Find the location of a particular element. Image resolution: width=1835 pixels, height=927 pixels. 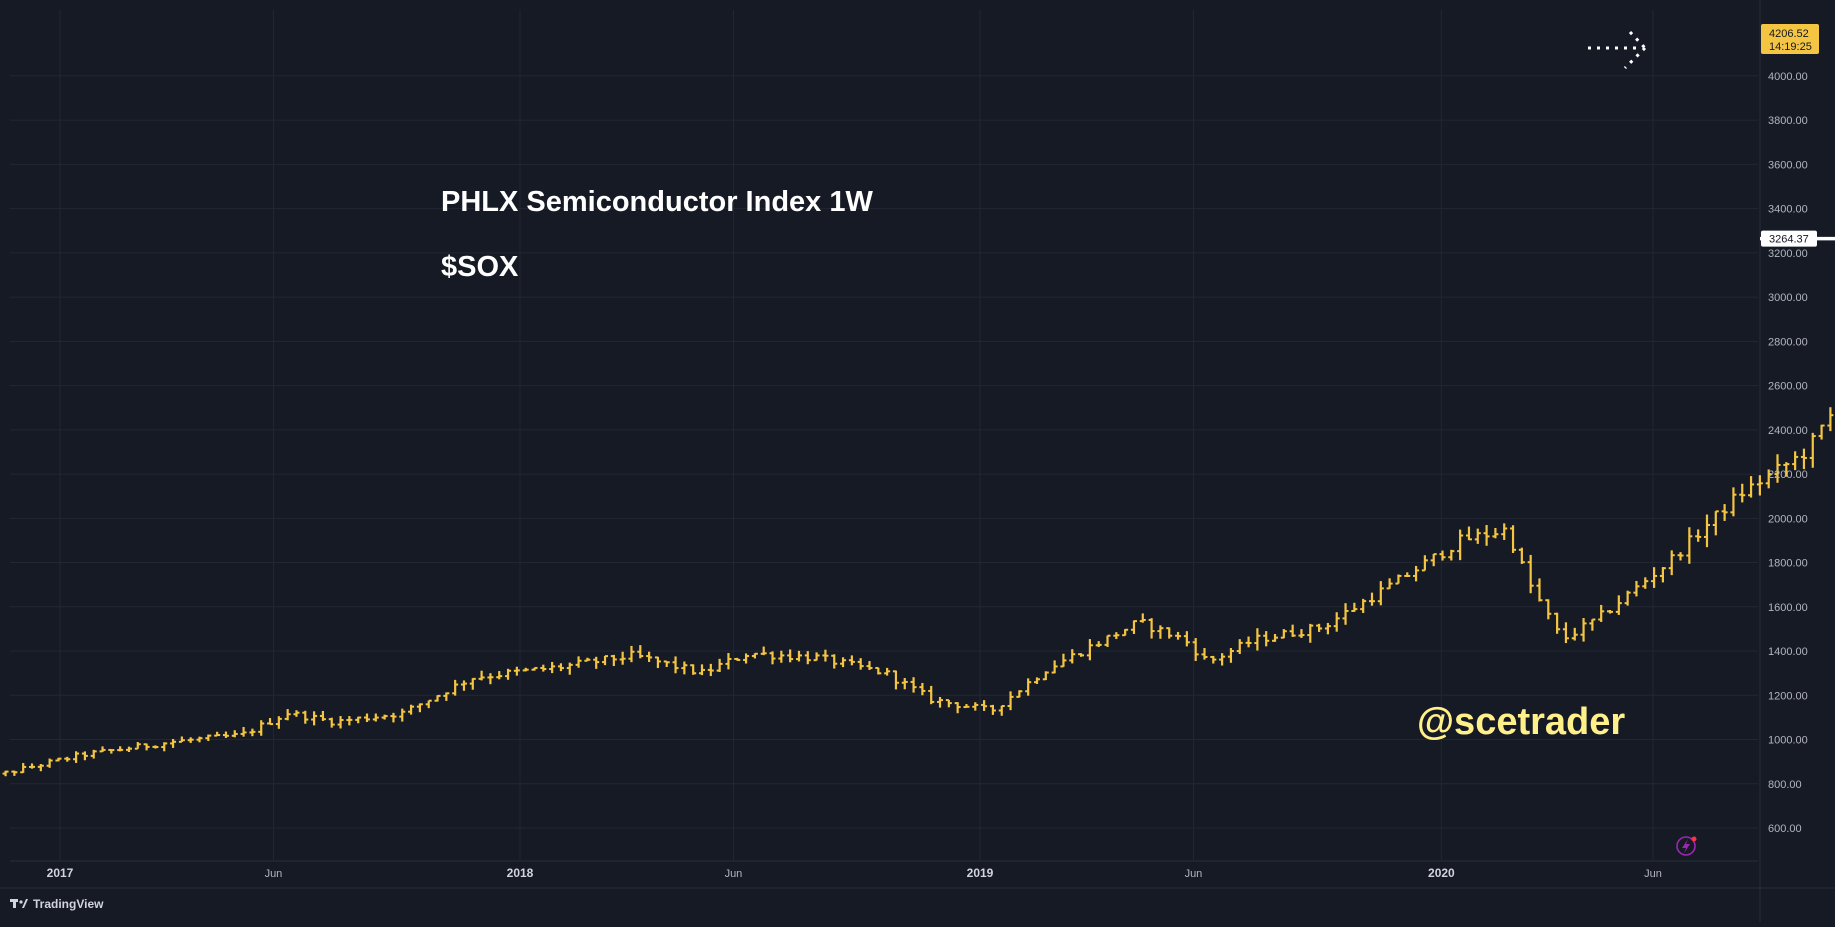

price-tick-label: 1600.00 is located at coordinates (1788, 608).